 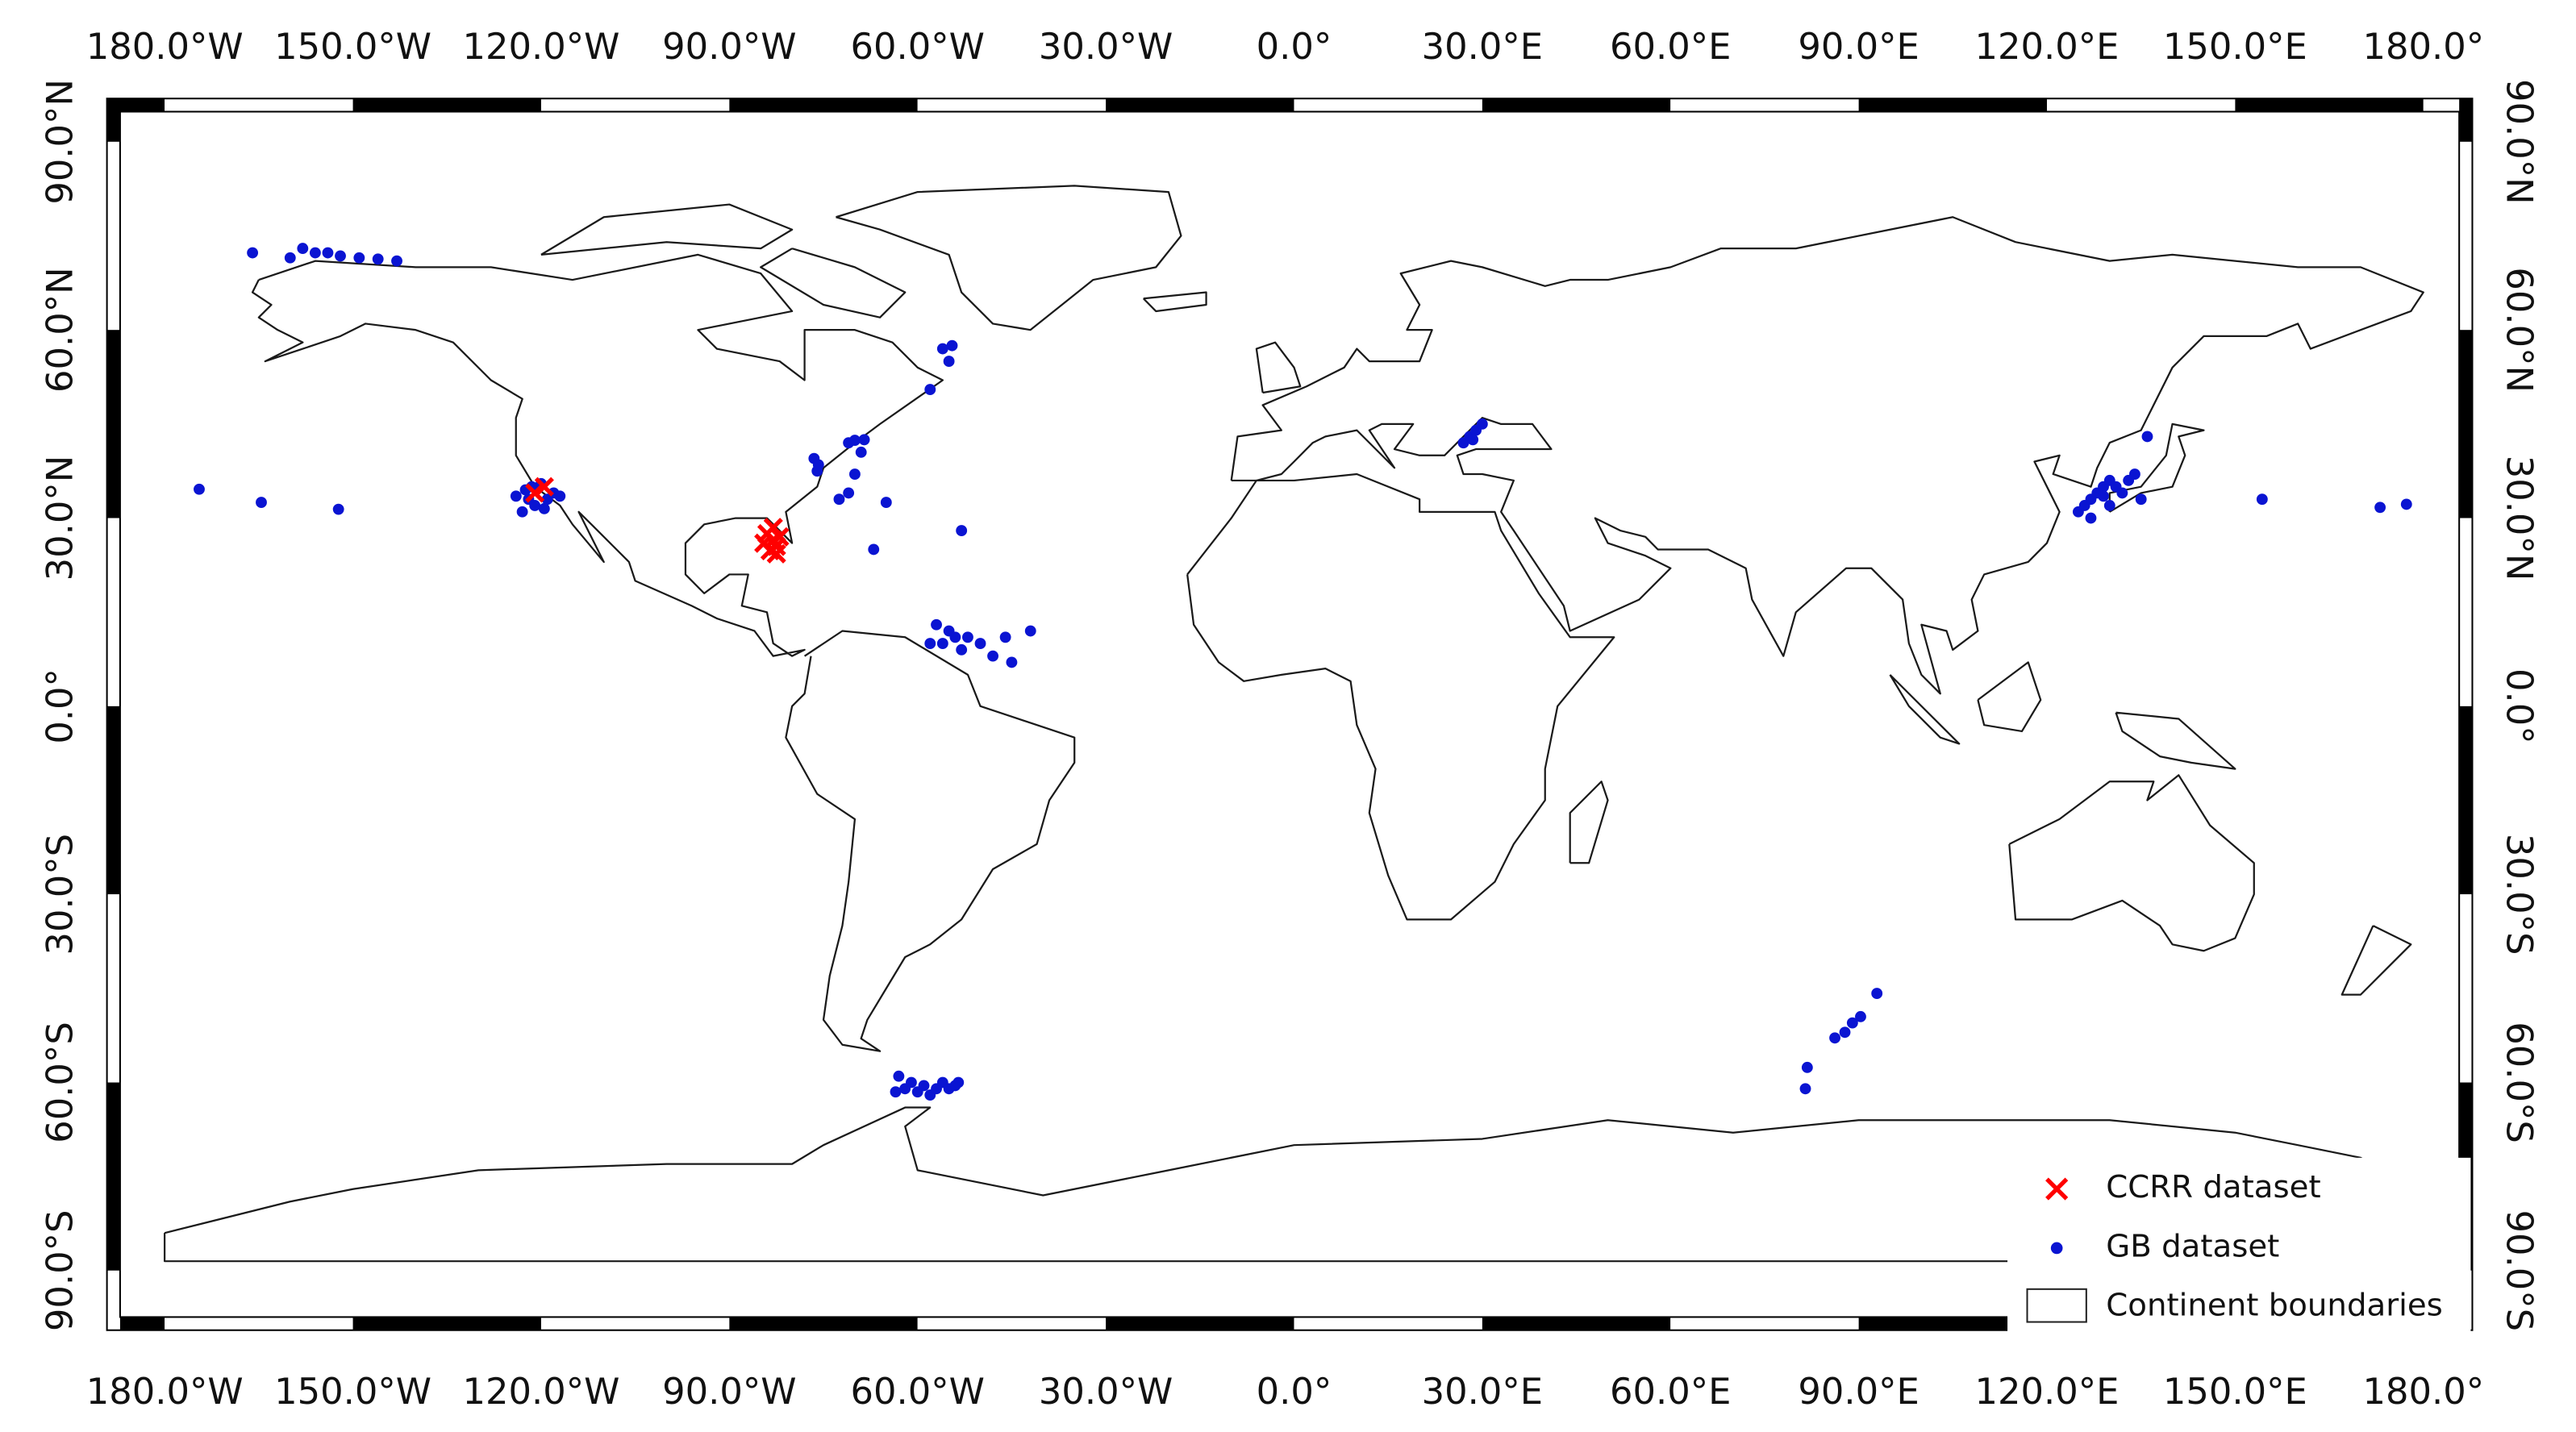 What do you see at coordinates (2519, 330) in the screenshot?
I see `y-tick-label-right: 60.0°N` at bounding box center [2519, 330].